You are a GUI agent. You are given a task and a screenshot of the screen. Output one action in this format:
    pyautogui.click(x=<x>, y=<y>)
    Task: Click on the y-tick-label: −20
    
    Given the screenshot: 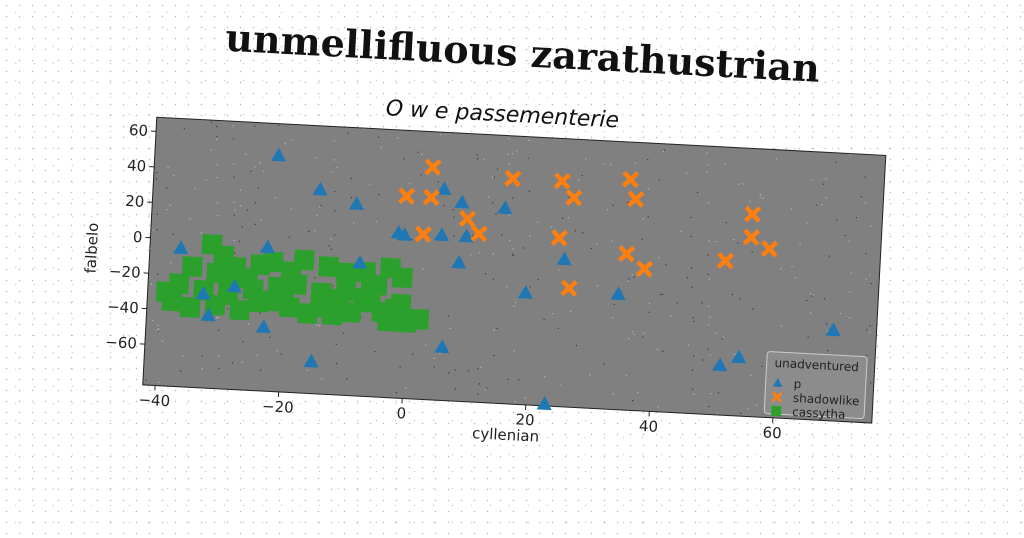 What is the action you would take?
    pyautogui.click(x=125, y=272)
    